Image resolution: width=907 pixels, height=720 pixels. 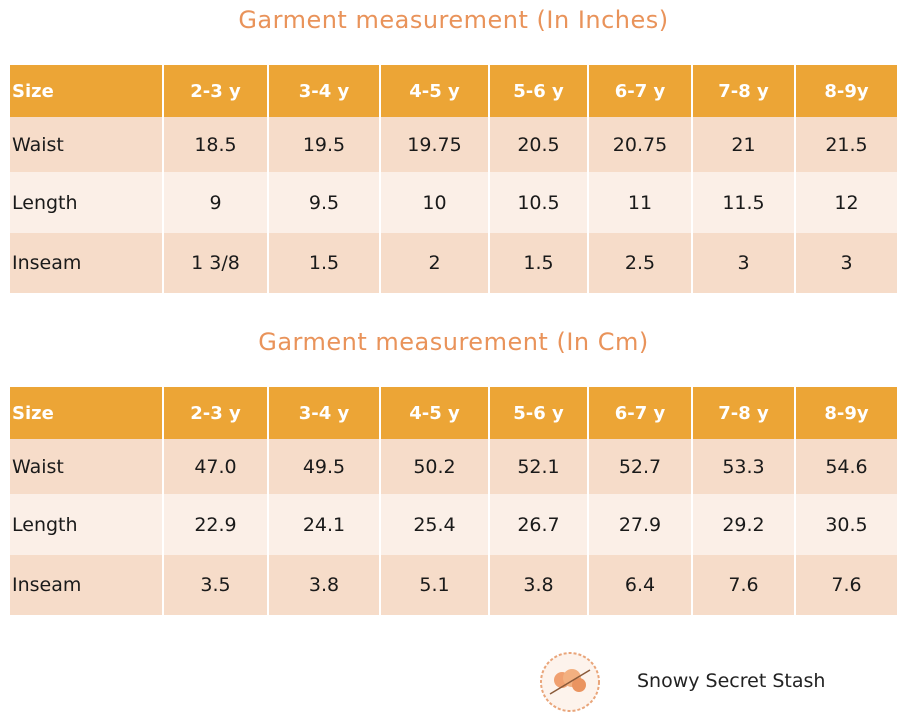 What do you see at coordinates (538, 466) in the screenshot?
I see `cell: 52.1` at bounding box center [538, 466].